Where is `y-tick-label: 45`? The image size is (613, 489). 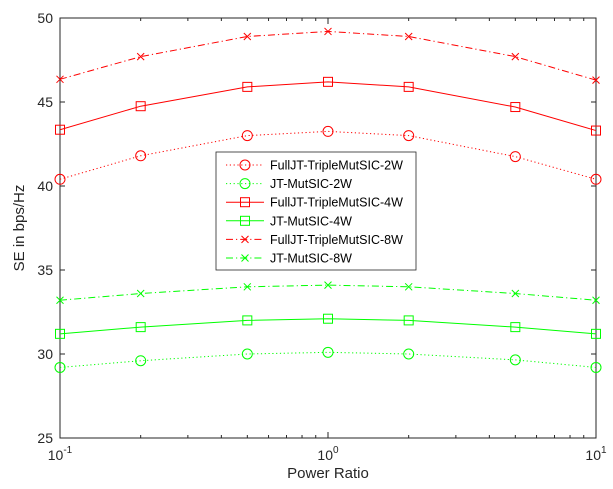 y-tick-label: 45 is located at coordinates (45, 102).